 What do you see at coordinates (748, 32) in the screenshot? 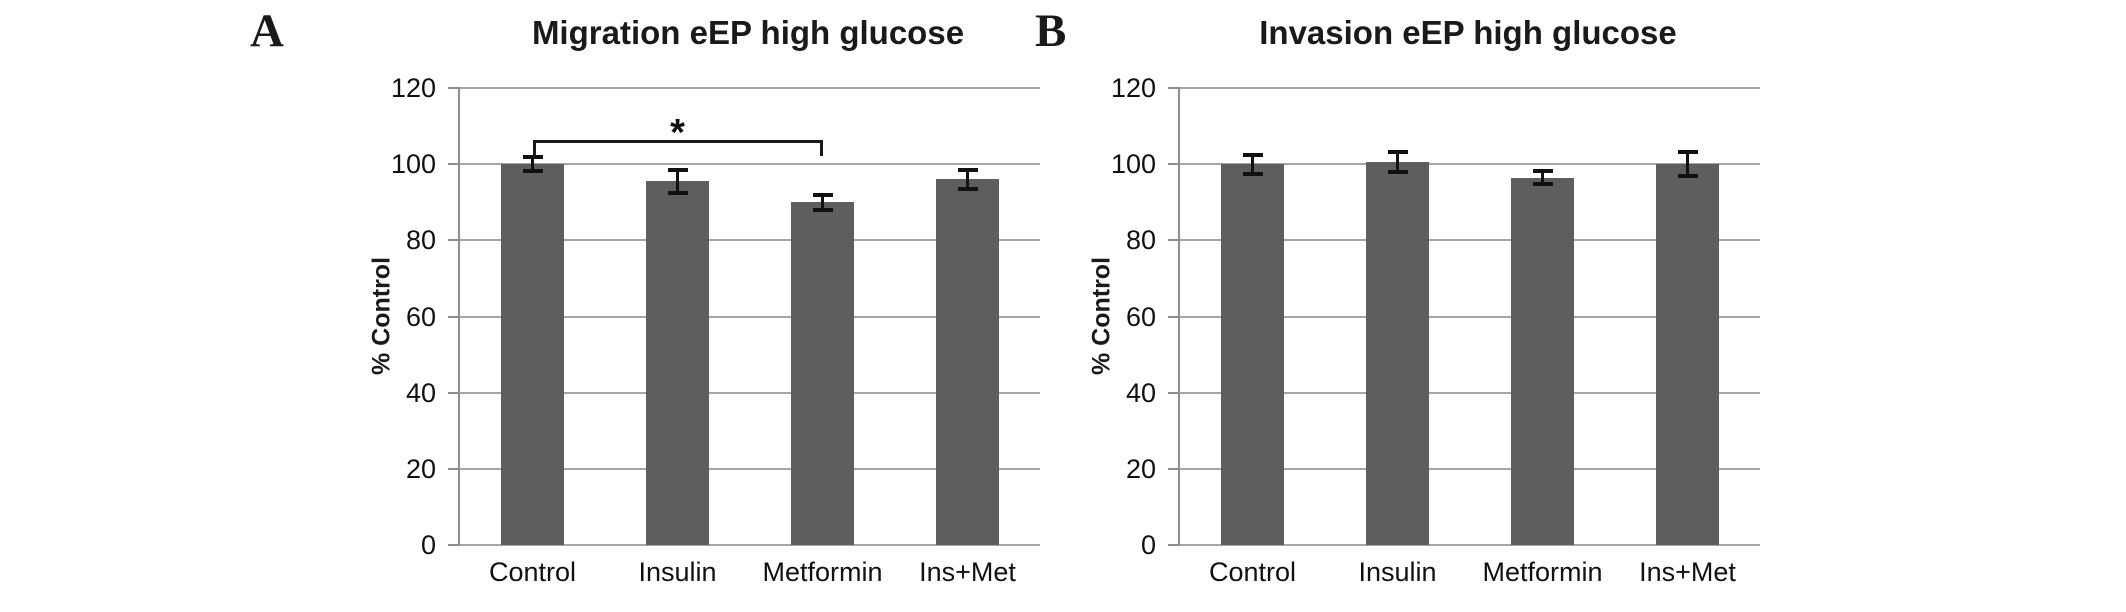
I see `panel-a-chart-title: Migration eEP high glucose` at bounding box center [748, 32].